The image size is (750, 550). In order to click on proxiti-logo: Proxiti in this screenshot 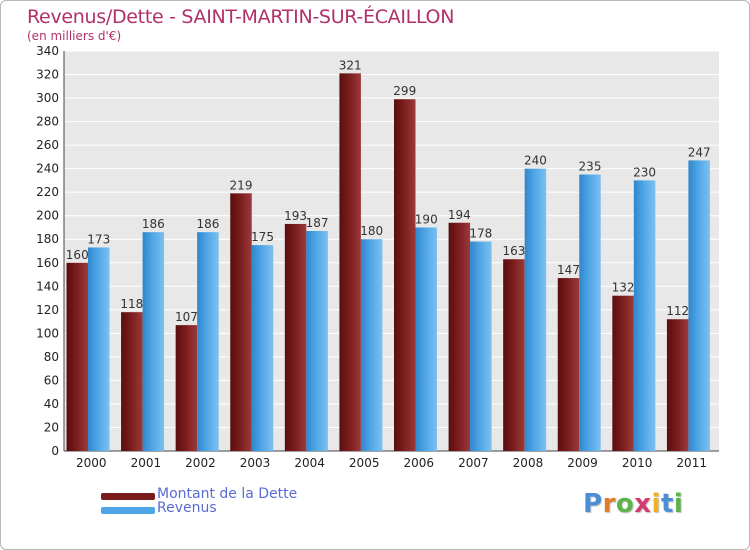, I will do `click(633, 504)`.